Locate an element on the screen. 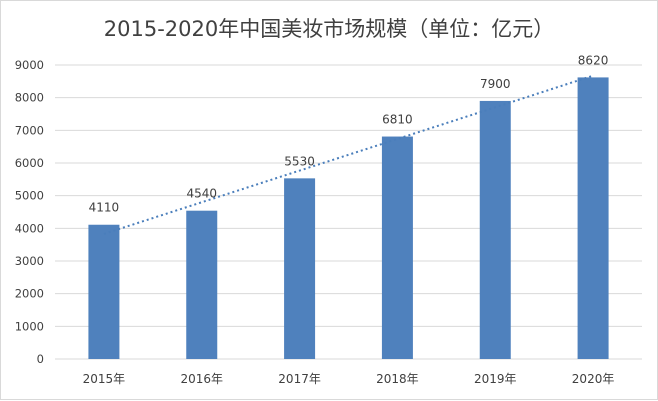  bar-2015年 is located at coordinates (104, 291).